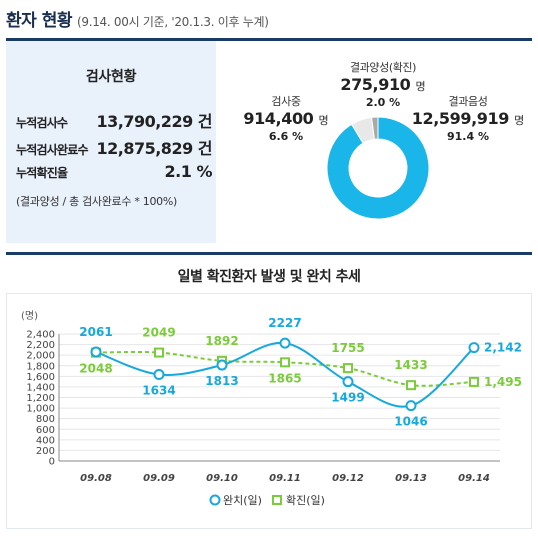 The image size is (538, 536). Describe the element at coordinates (96, 478) in the screenshot. I see `x-tick-label: 09.08` at that location.